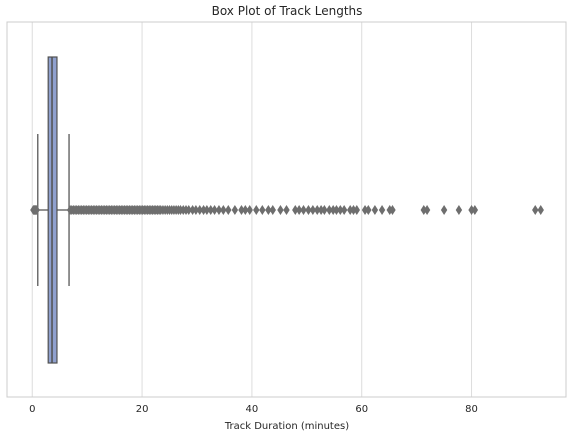 The width and height of the screenshot is (572, 437). Describe the element at coordinates (287, 11) in the screenshot. I see `chart-title: Box Plot of Track Lengths` at that location.